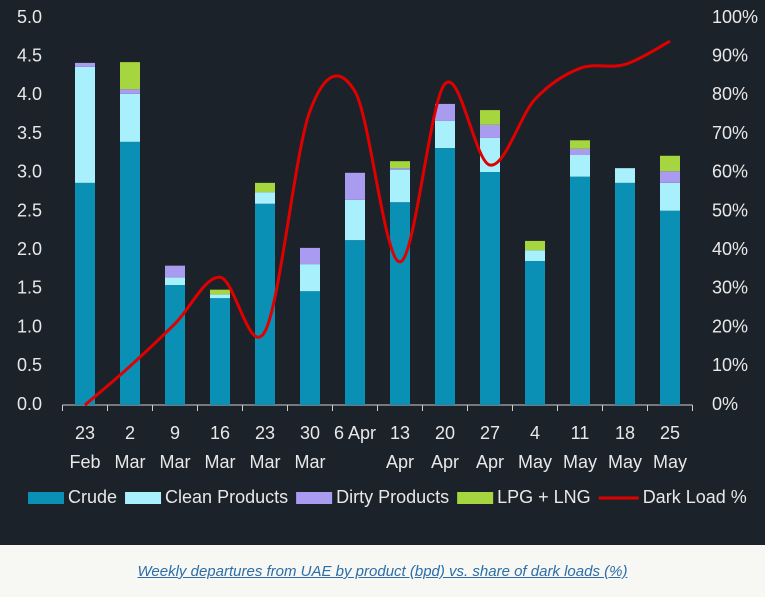  I want to click on x-tick-label: 25, so click(670, 433).